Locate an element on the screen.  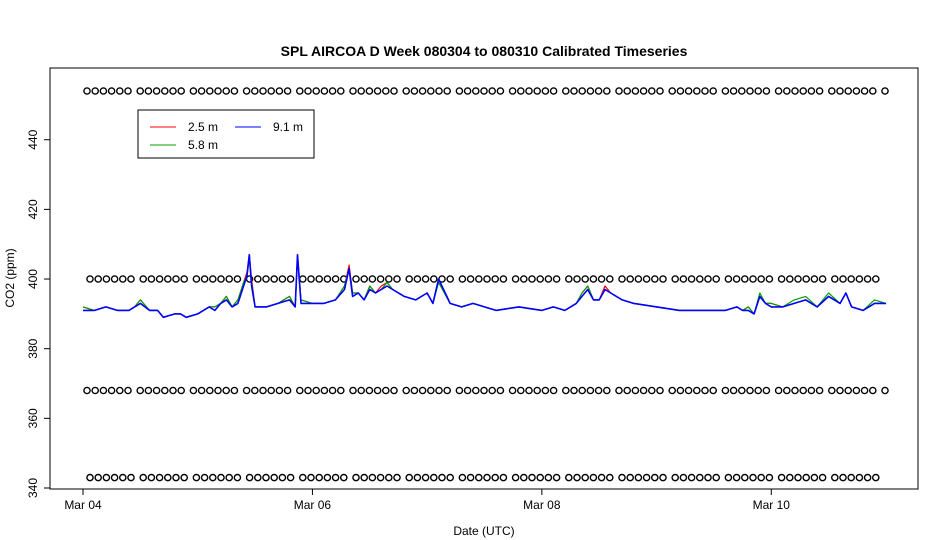
y-axis-label: CO2 (ppm) is located at coordinates (10, 277).